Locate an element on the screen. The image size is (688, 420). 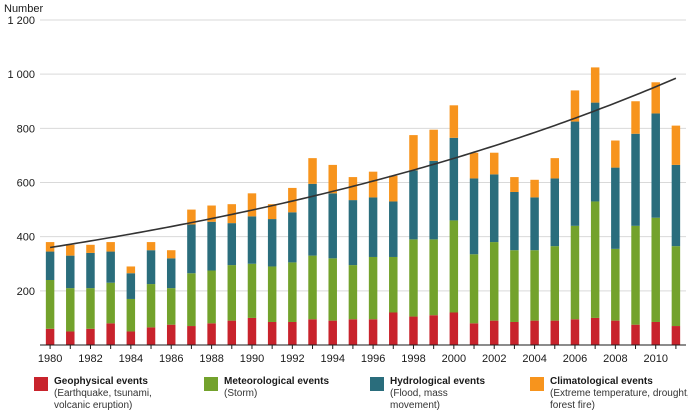
bar-geophysical-1985 is located at coordinates (151, 336).